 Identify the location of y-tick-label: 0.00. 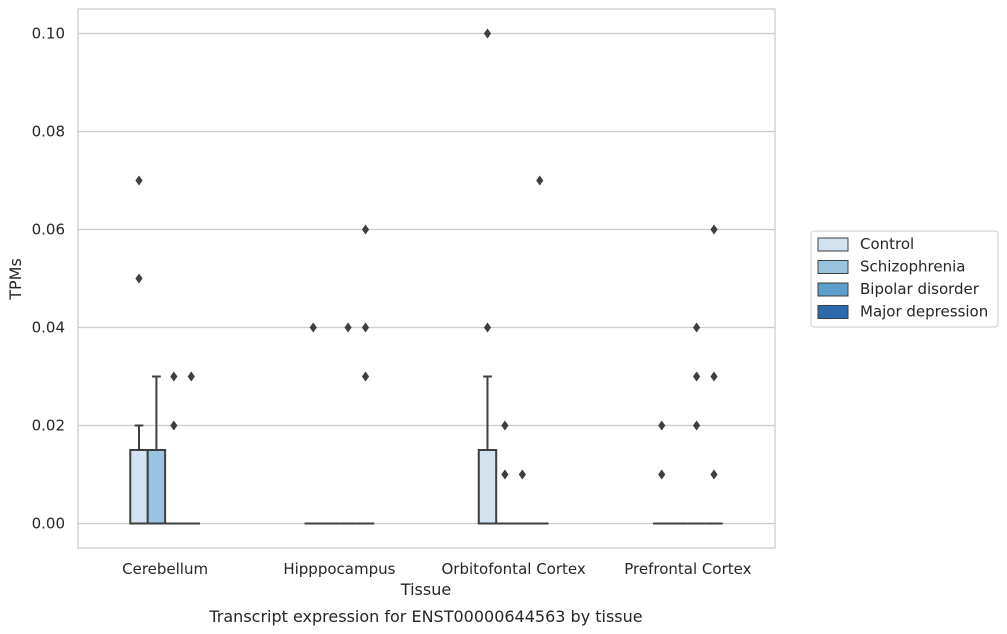
(48, 524).